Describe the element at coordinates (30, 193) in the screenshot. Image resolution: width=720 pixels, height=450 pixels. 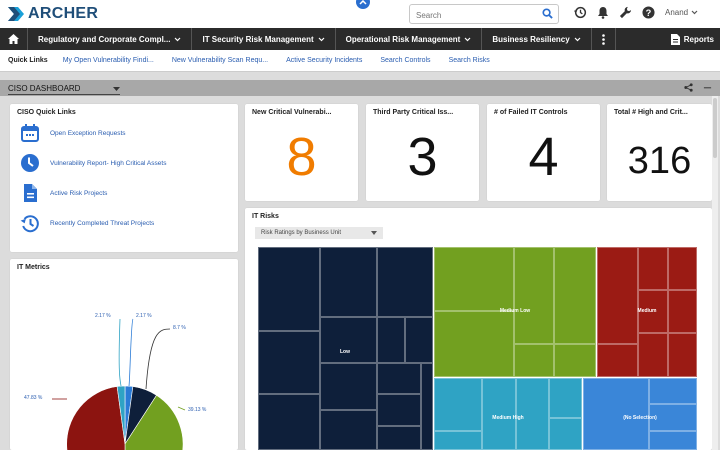
I see `document-icon` at that location.